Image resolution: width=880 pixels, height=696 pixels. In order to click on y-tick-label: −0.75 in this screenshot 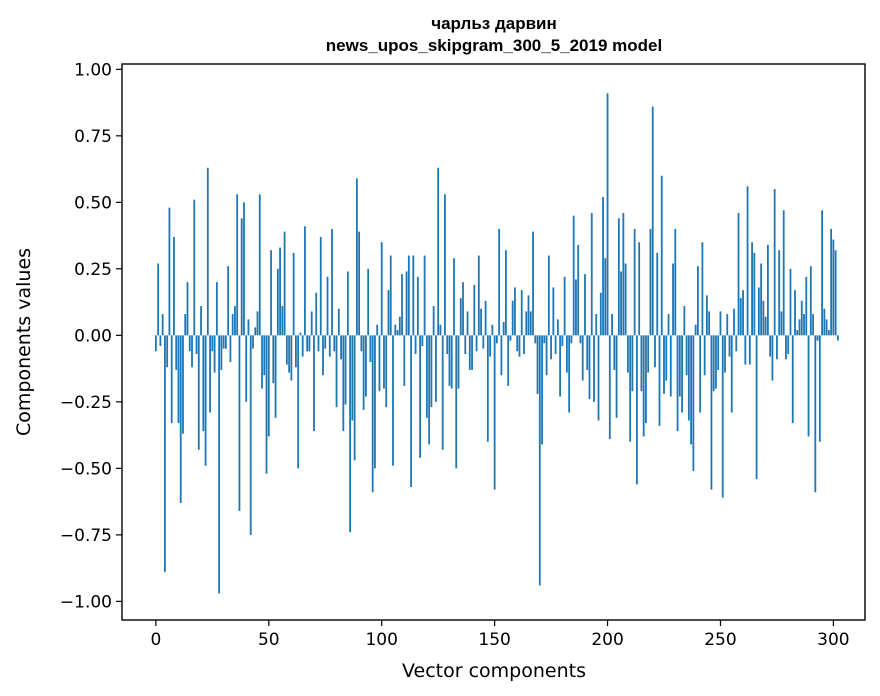, I will do `click(86, 536)`.